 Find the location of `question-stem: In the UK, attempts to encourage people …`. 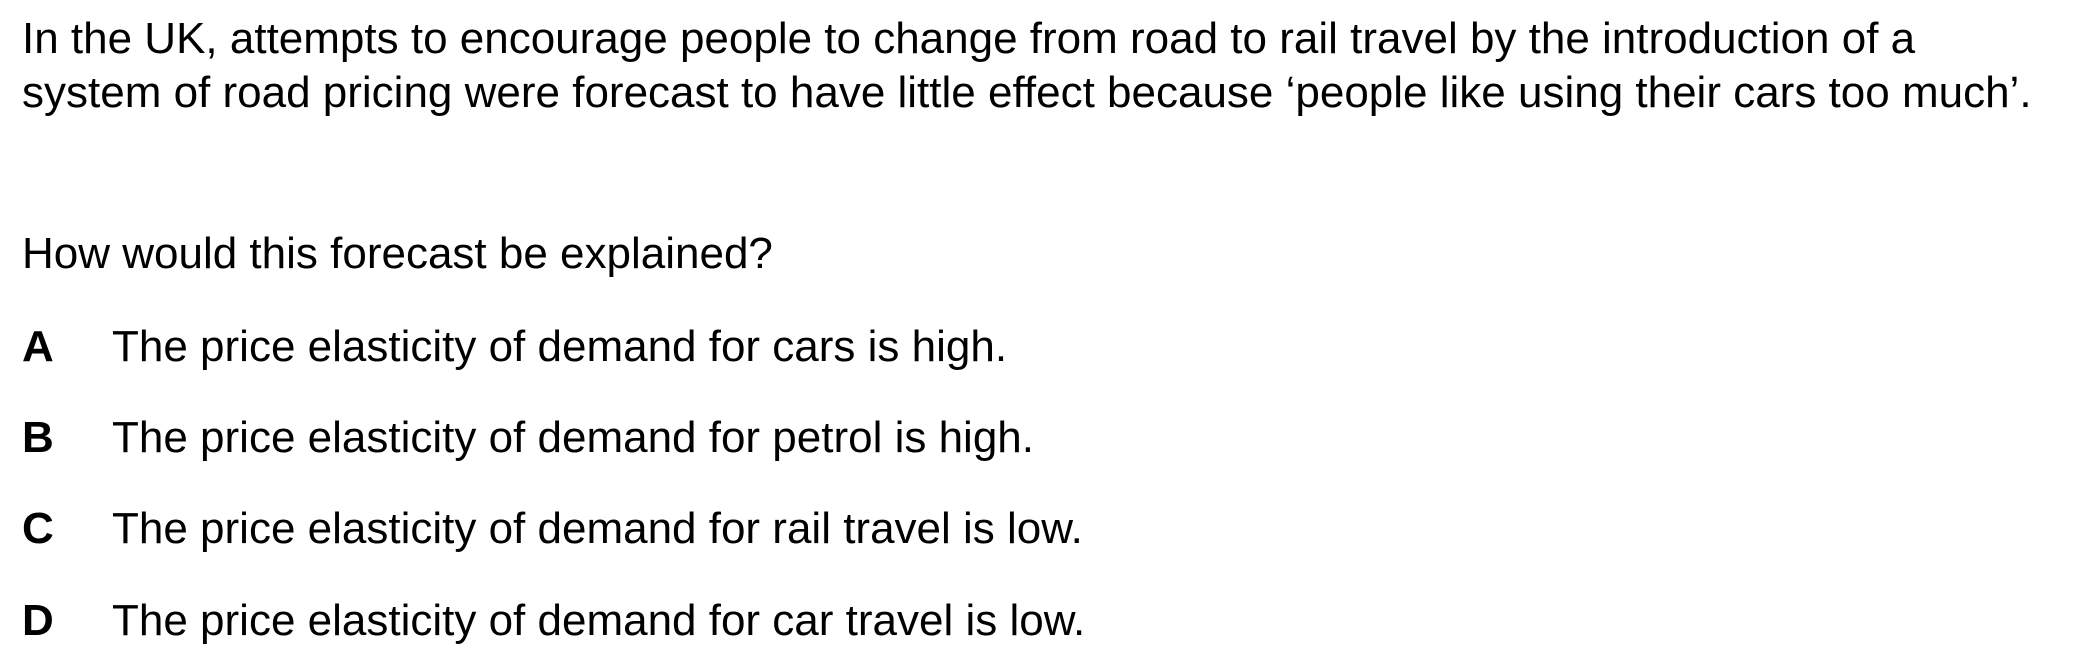

question-stem: In the UK, attempts to encourage people … is located at coordinates (1027, 65).